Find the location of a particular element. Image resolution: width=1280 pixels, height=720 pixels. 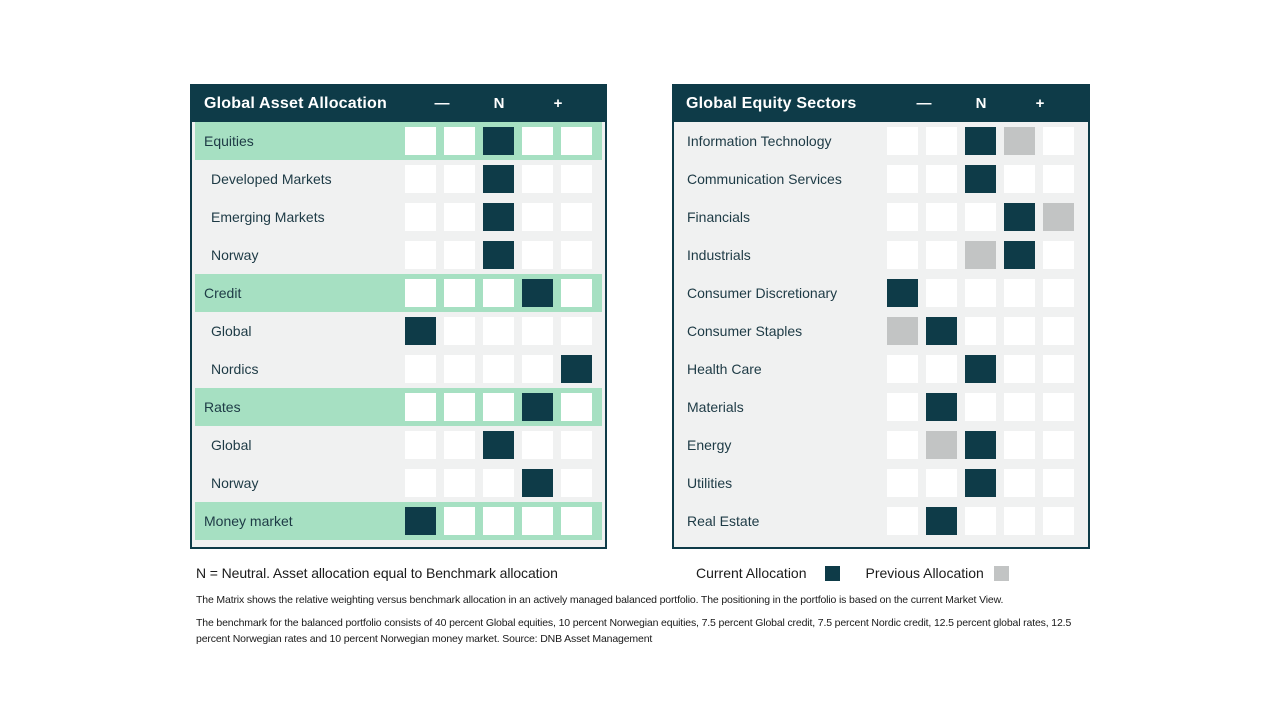

row-label: Communication Services is located at coordinates (764, 179).